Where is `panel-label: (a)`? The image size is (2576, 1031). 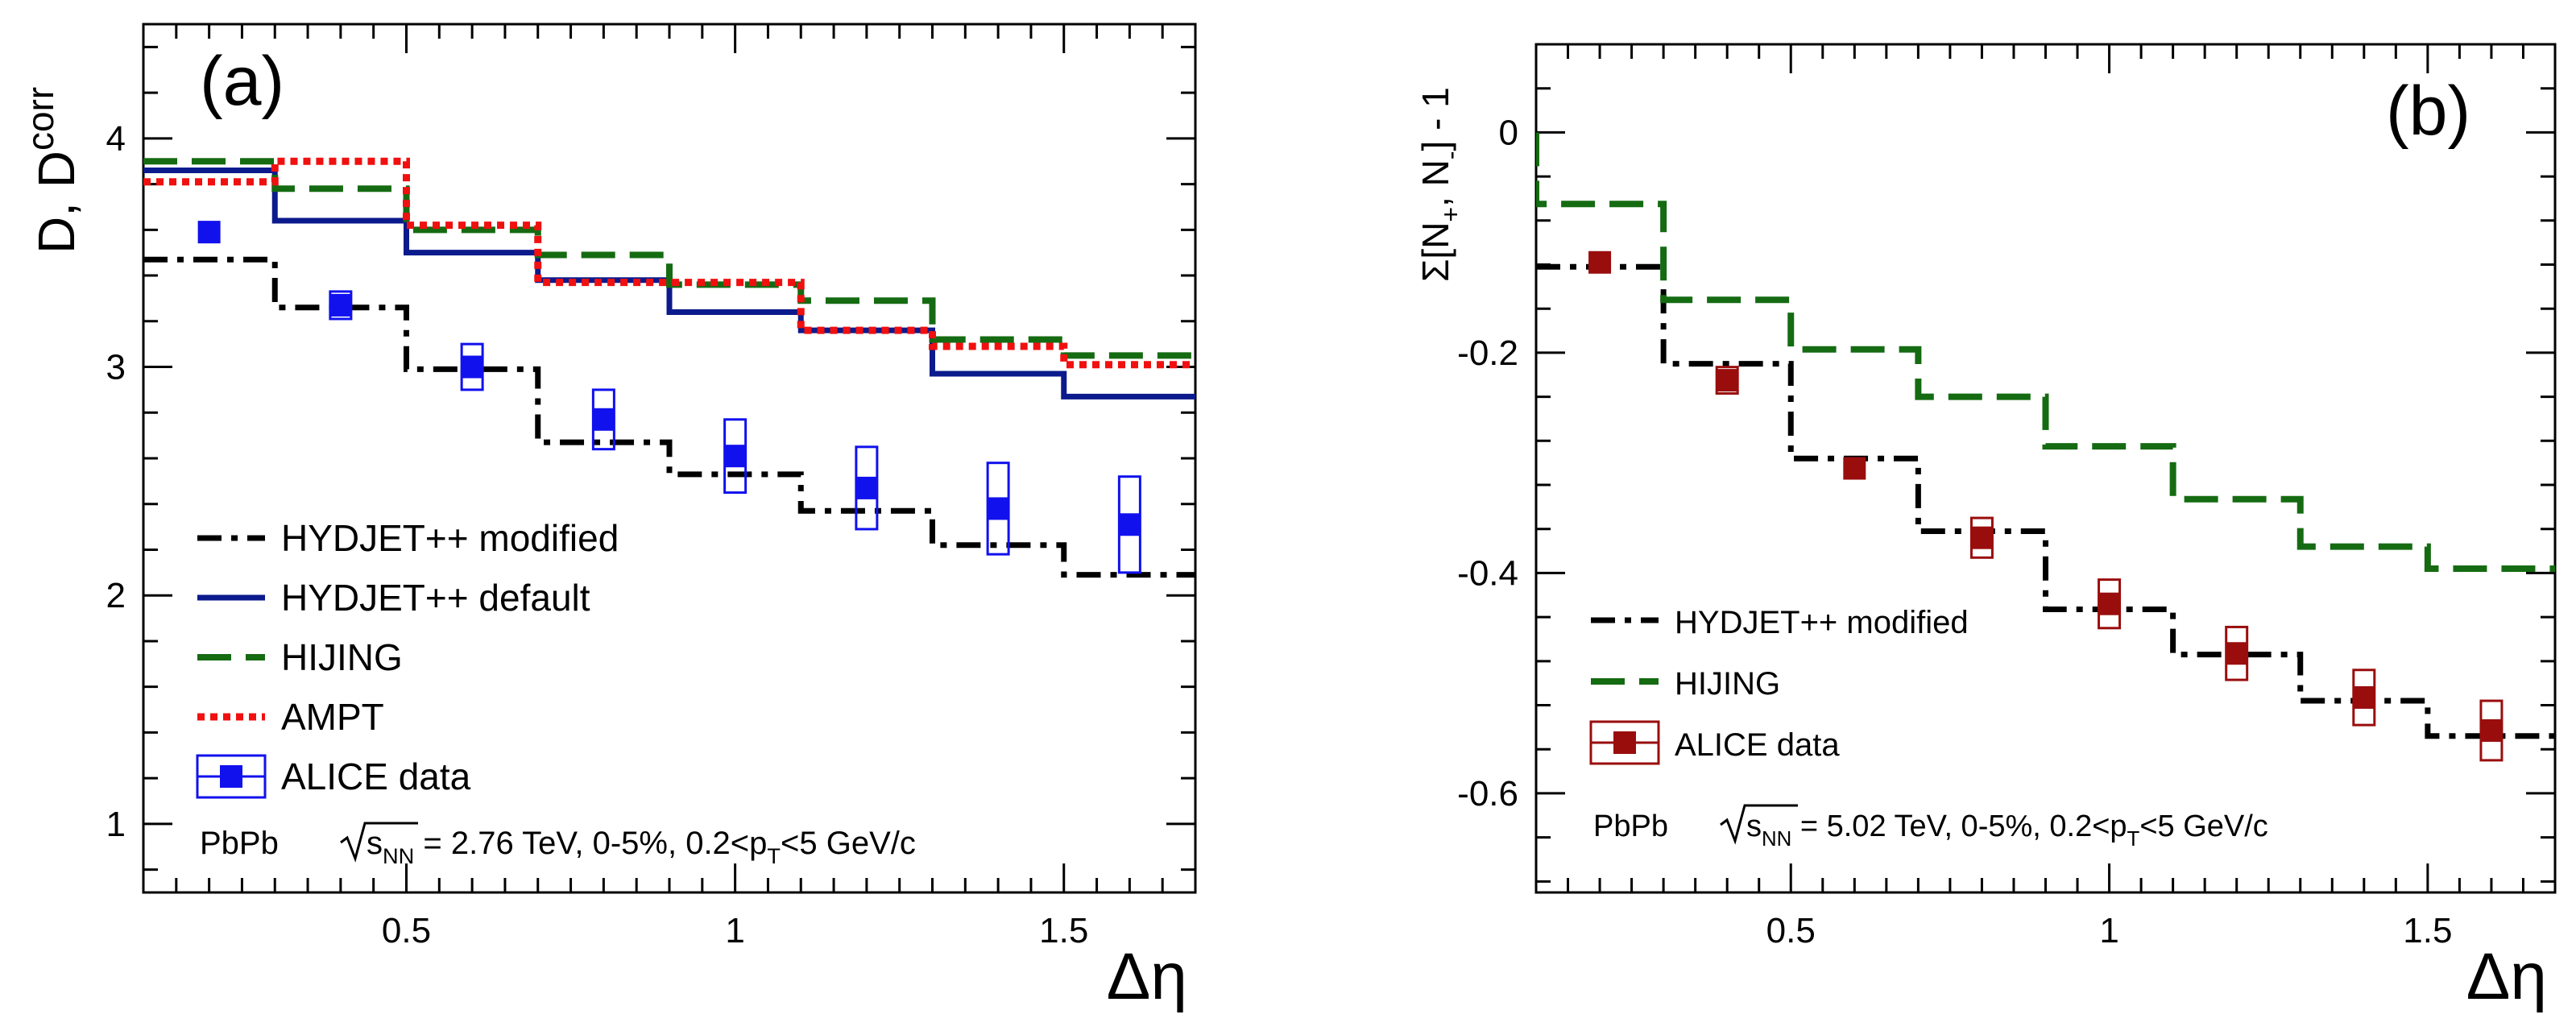 panel-label: (a) is located at coordinates (242, 81).